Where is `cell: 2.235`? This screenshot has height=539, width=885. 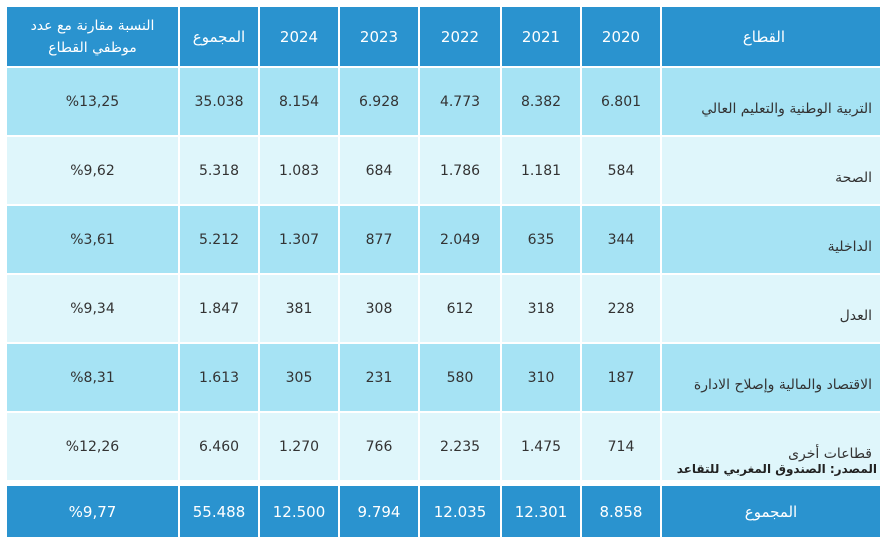
cell: 2.235 is located at coordinates (460, 446).